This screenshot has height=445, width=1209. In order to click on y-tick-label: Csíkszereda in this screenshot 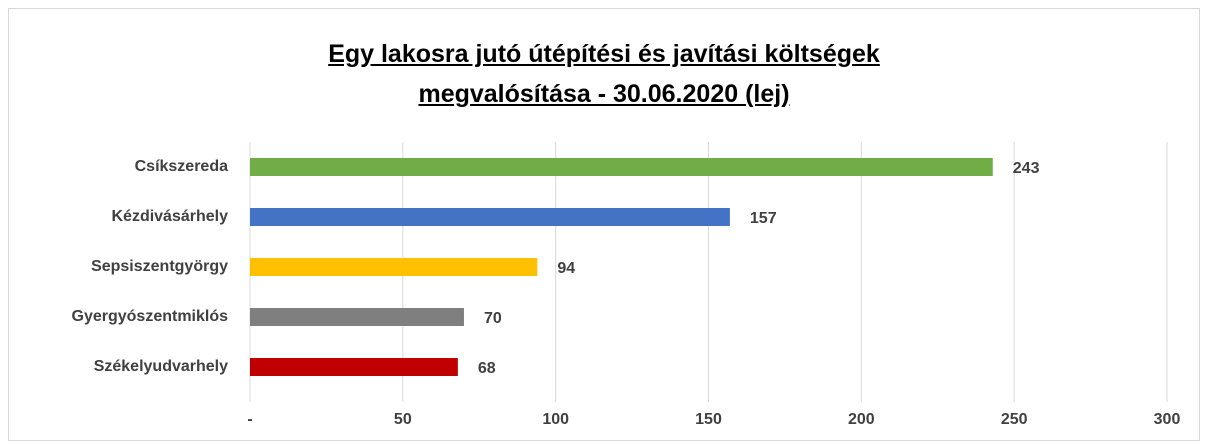, I will do `click(181, 166)`.